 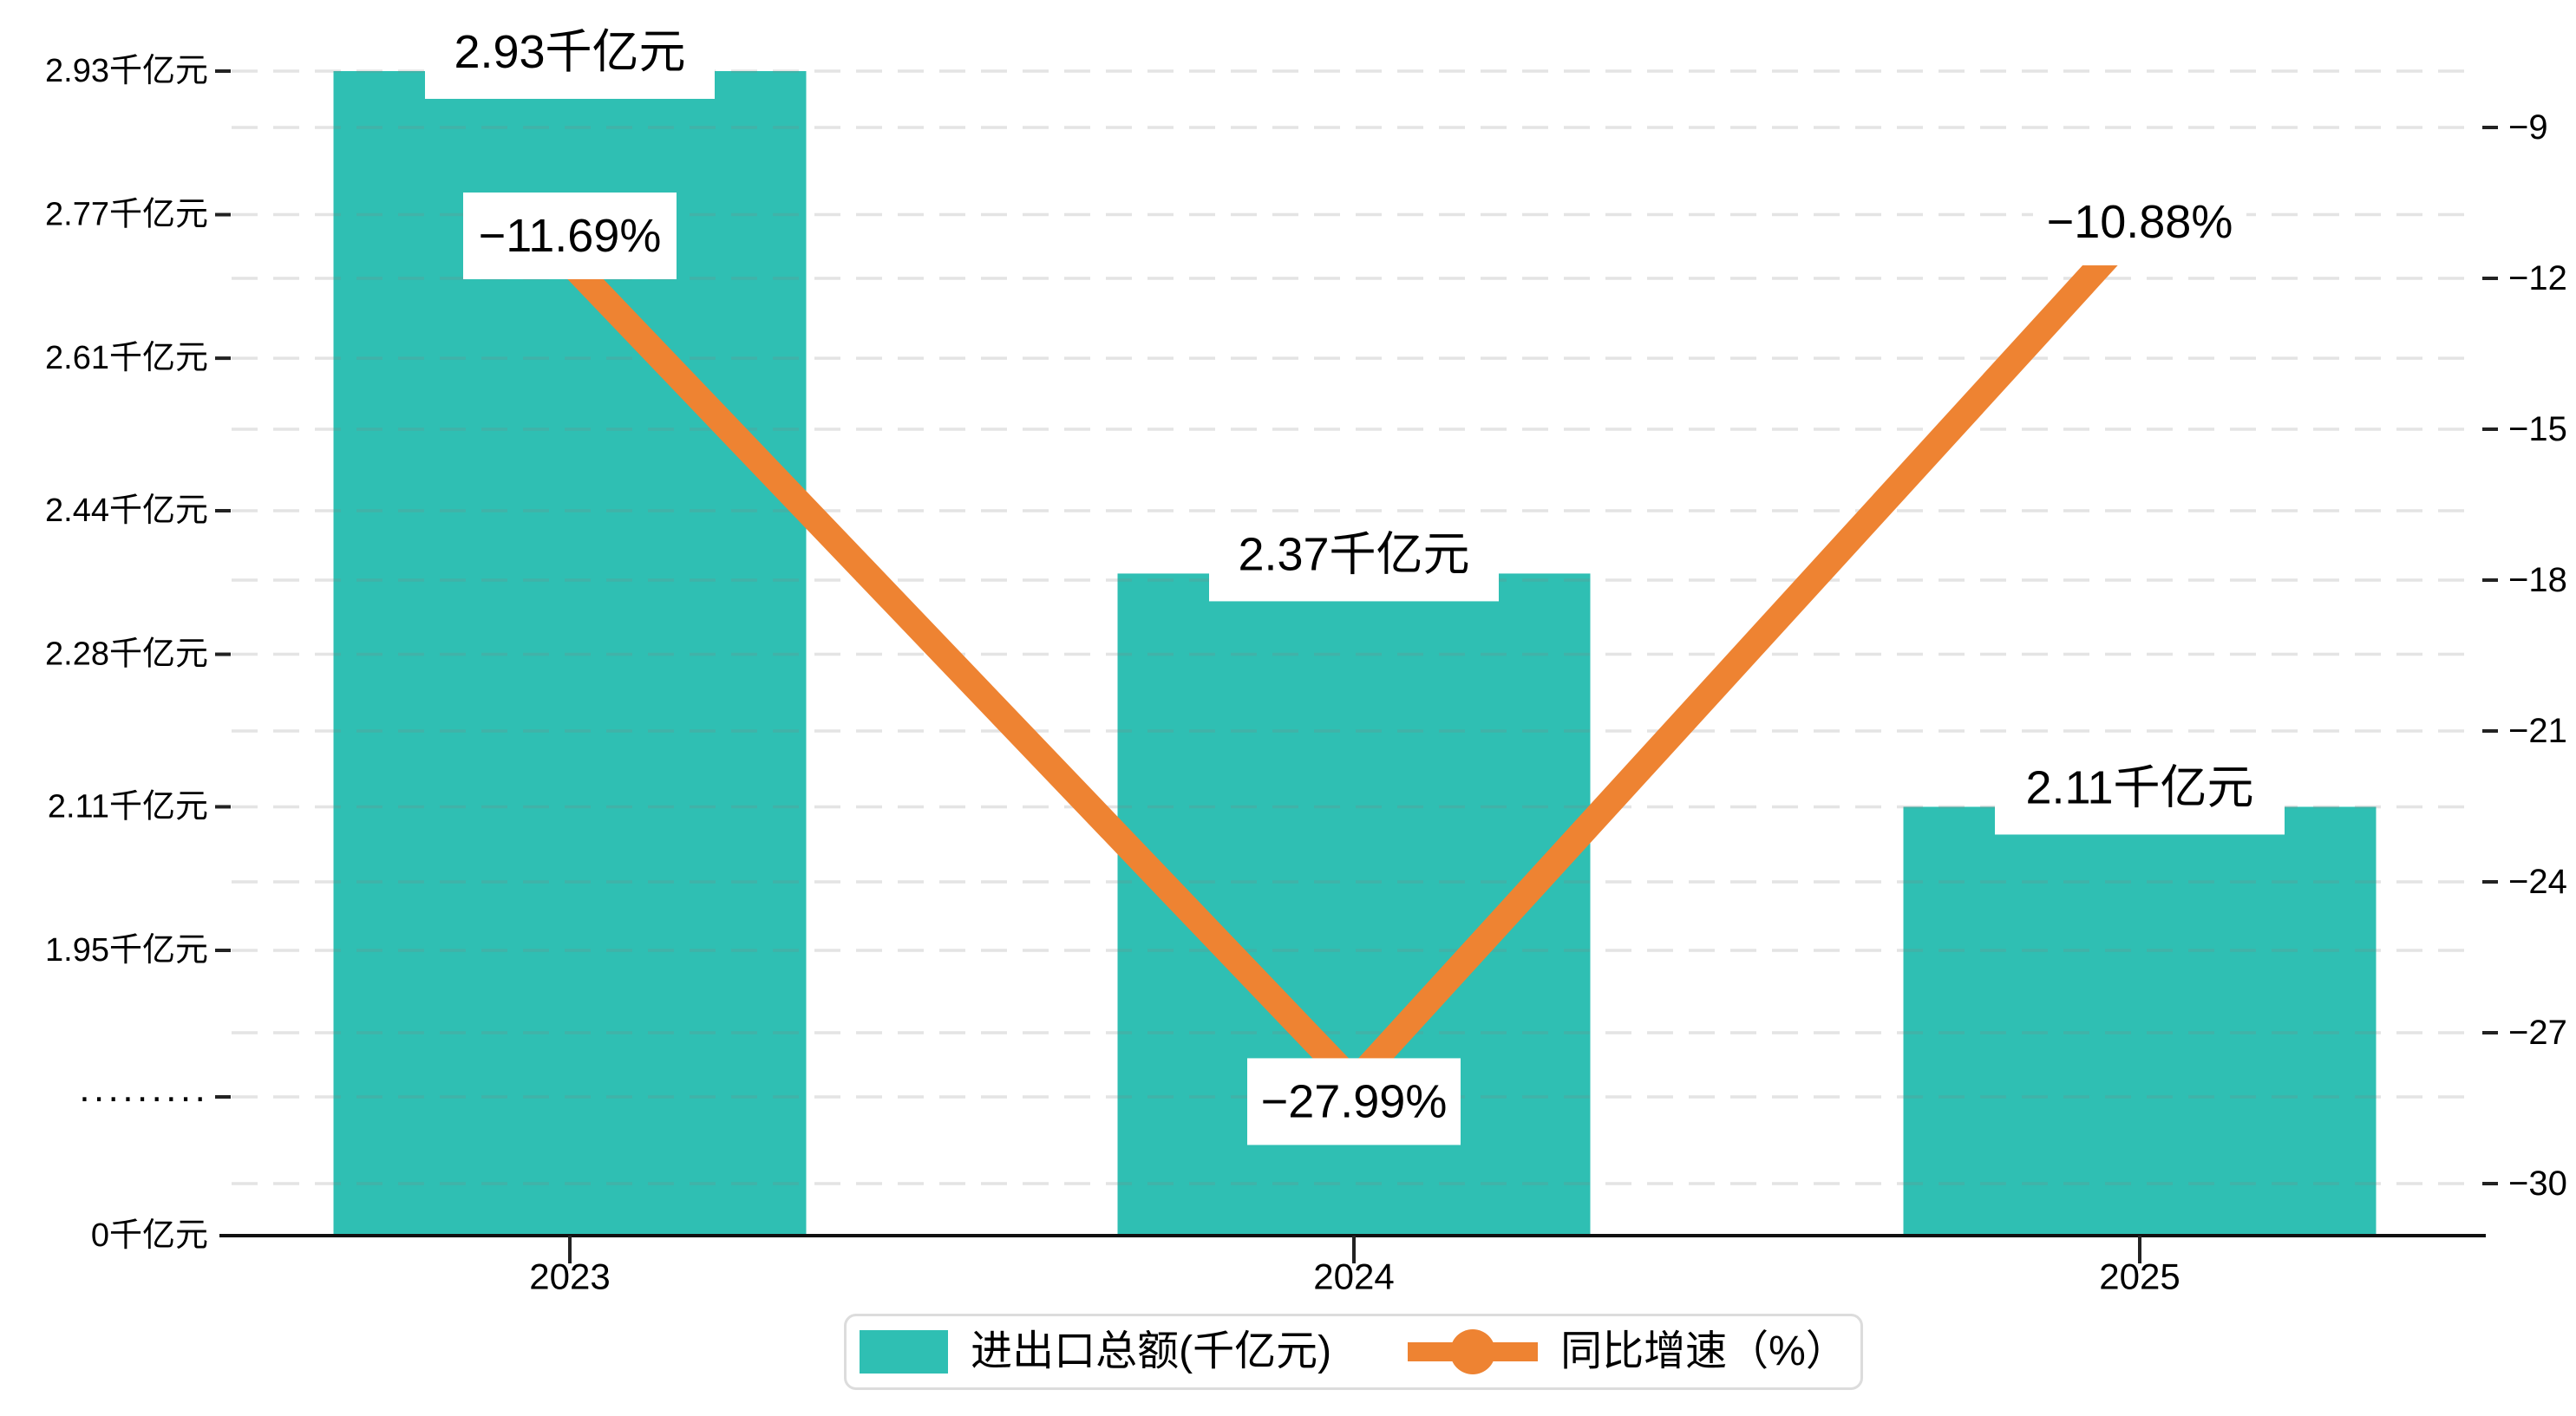 I want to click on growth-value-label: −27.99%, so click(x=1354, y=1101).